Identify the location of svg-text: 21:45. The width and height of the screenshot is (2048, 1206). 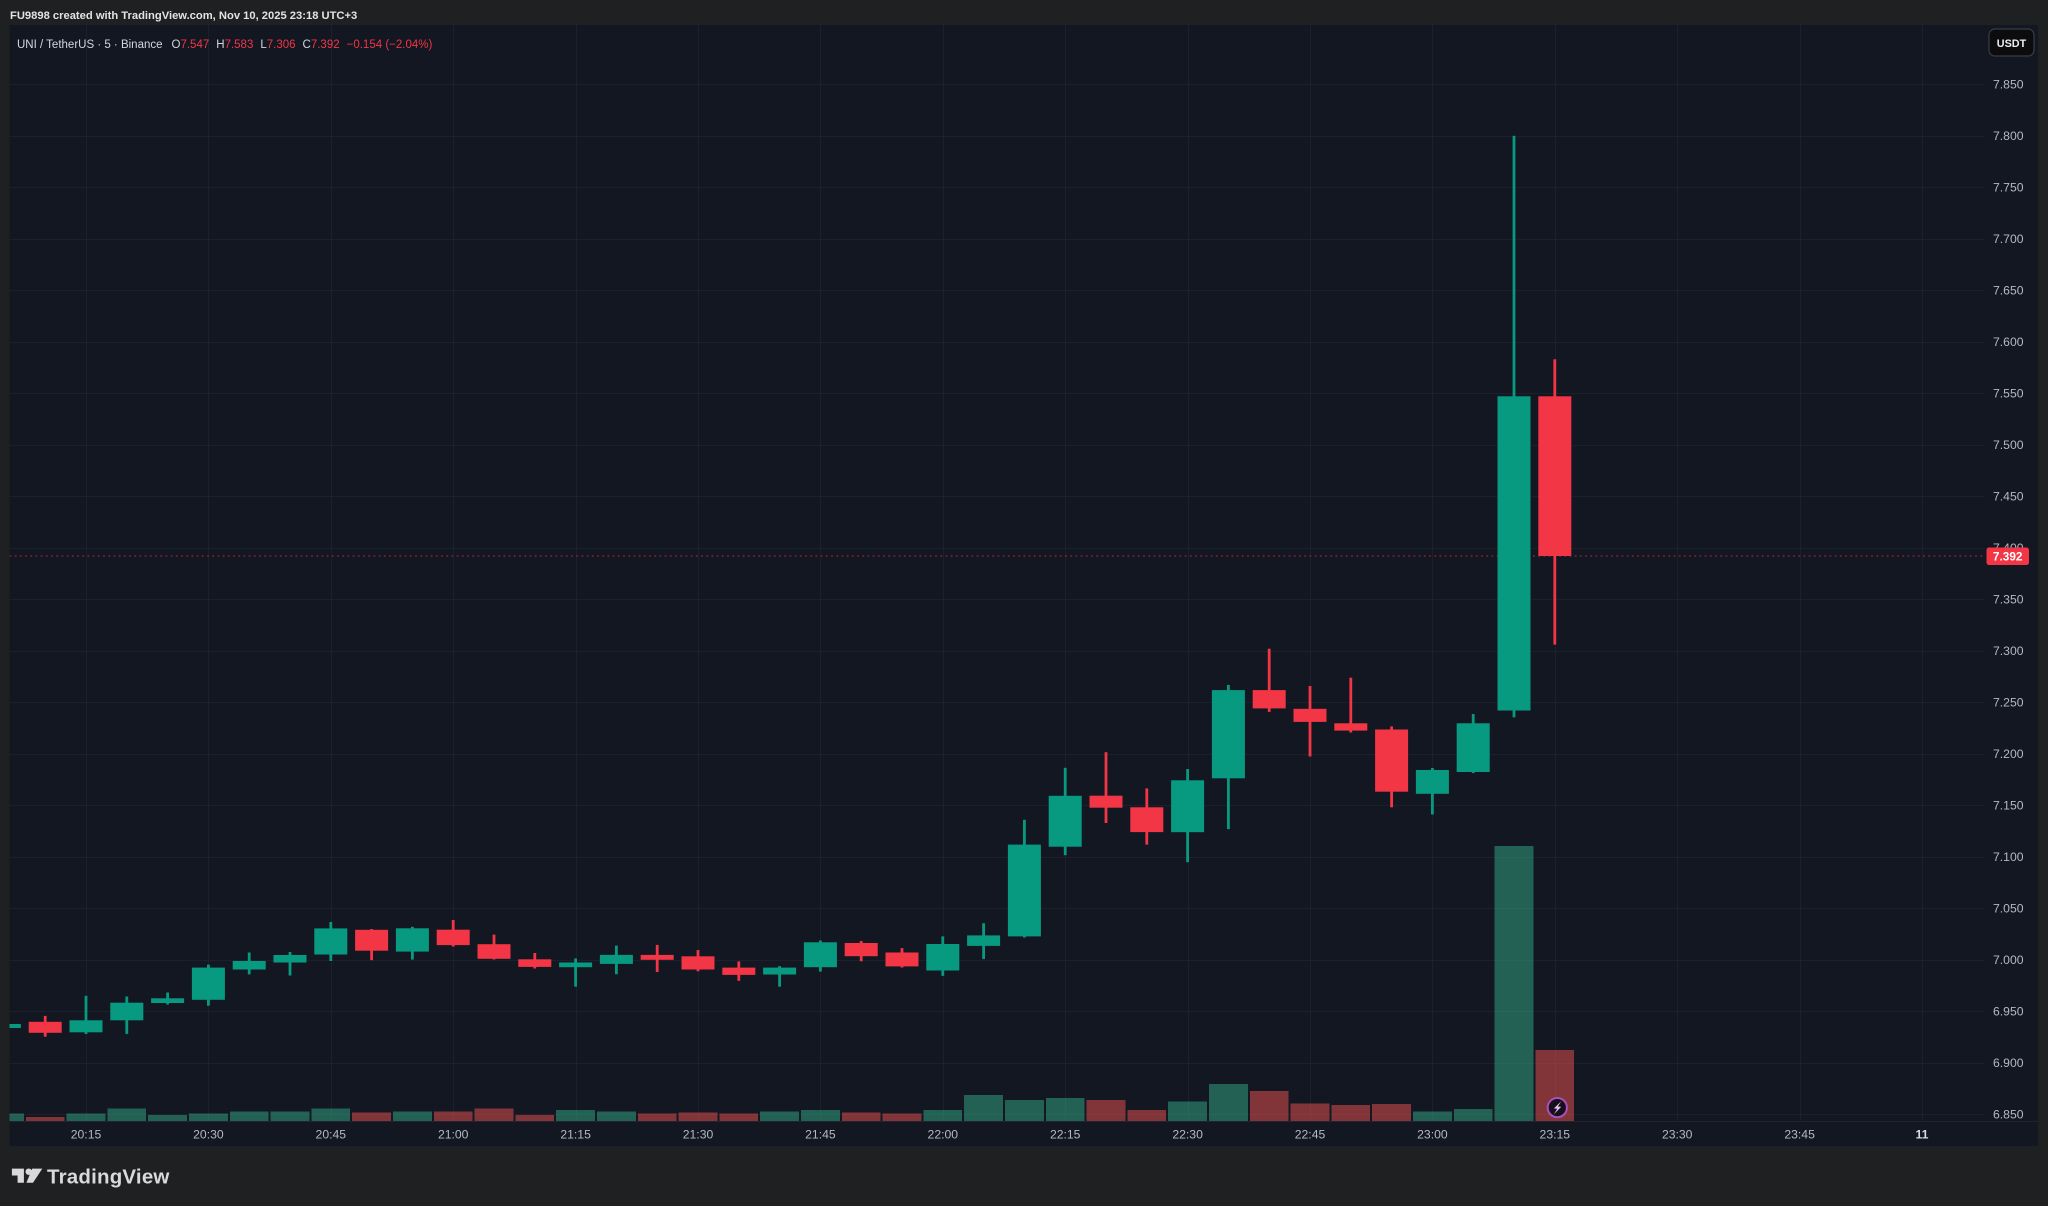
(820, 1134).